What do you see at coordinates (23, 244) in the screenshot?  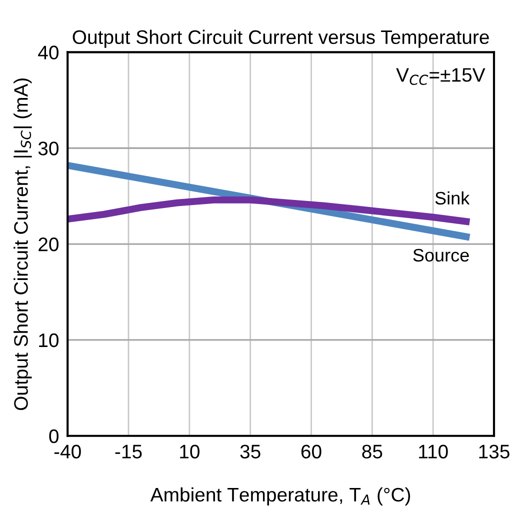 I see `y-axis-title: Output Short Circuit Current, |I$_{SC}$| (mA)` at bounding box center [23, 244].